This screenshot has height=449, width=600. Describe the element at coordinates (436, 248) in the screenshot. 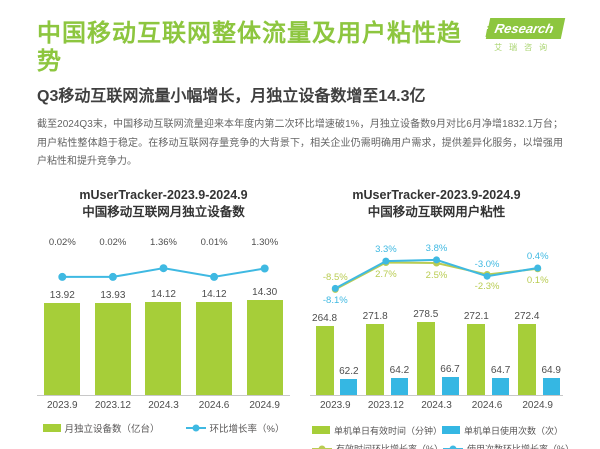

I see `line-value-label: 3.8%` at that location.